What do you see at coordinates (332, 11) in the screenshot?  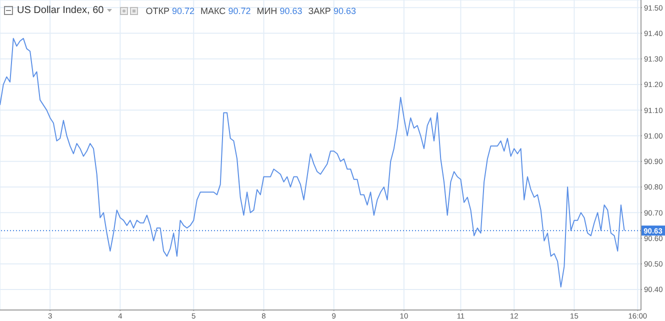 I see `annotation: ЗАКР 90.63` at bounding box center [332, 11].